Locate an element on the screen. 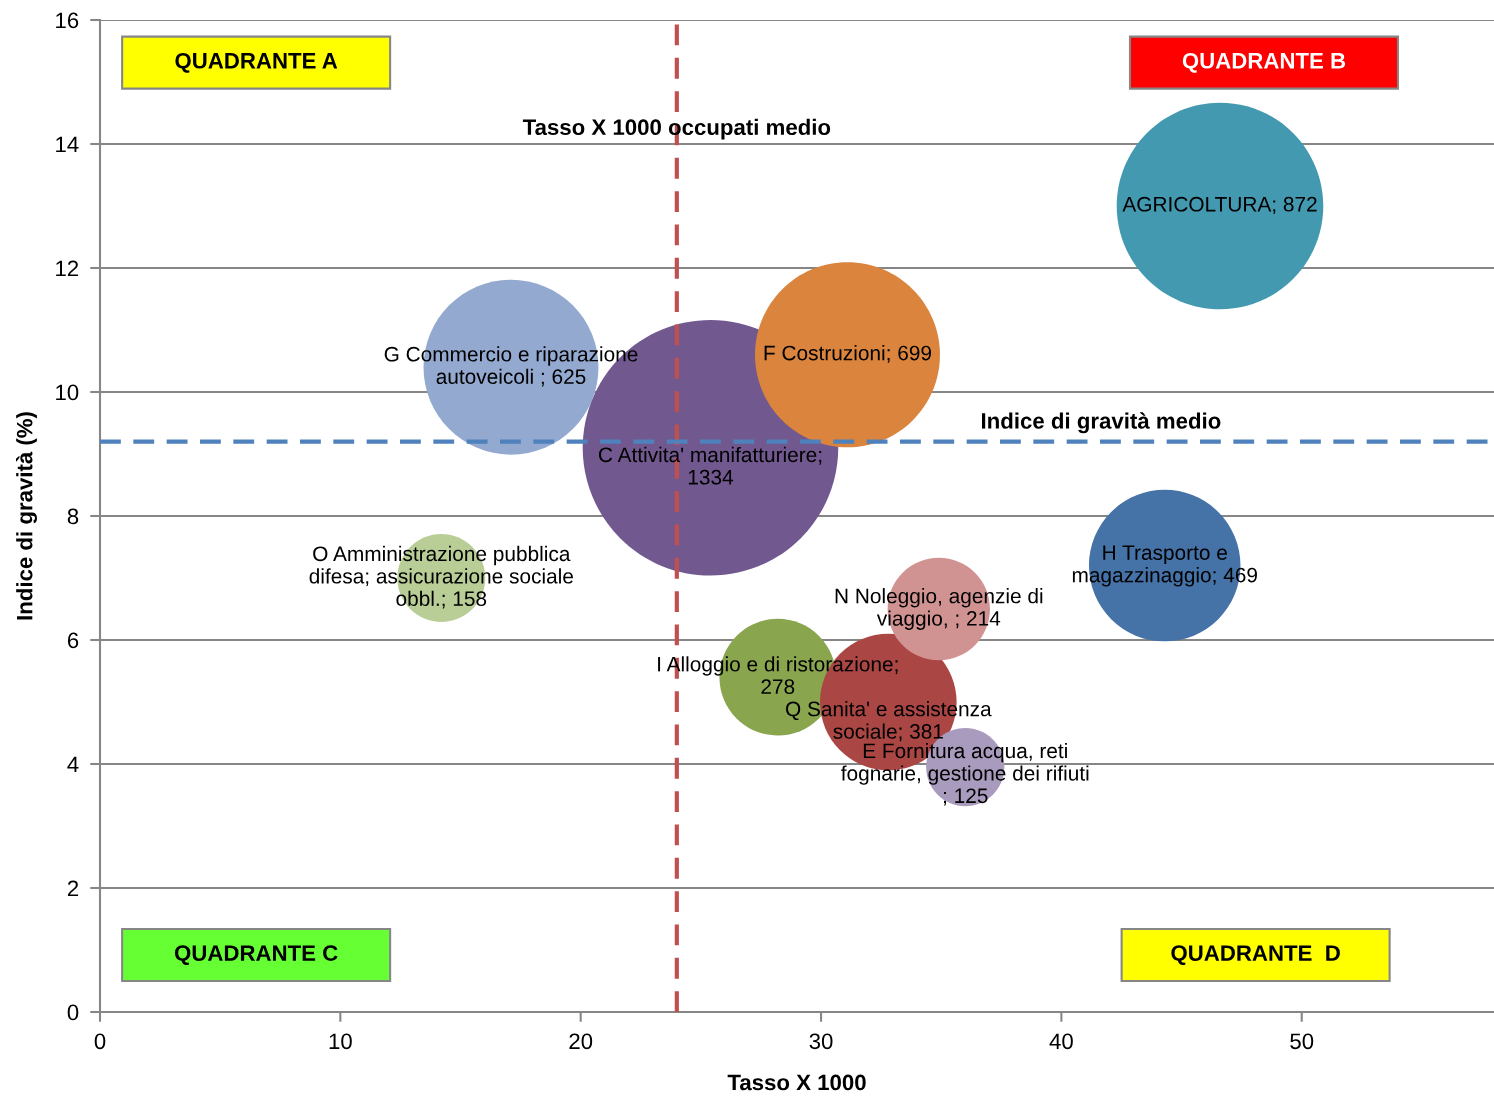  y-tick-label: 0 is located at coordinates (73, 1012).